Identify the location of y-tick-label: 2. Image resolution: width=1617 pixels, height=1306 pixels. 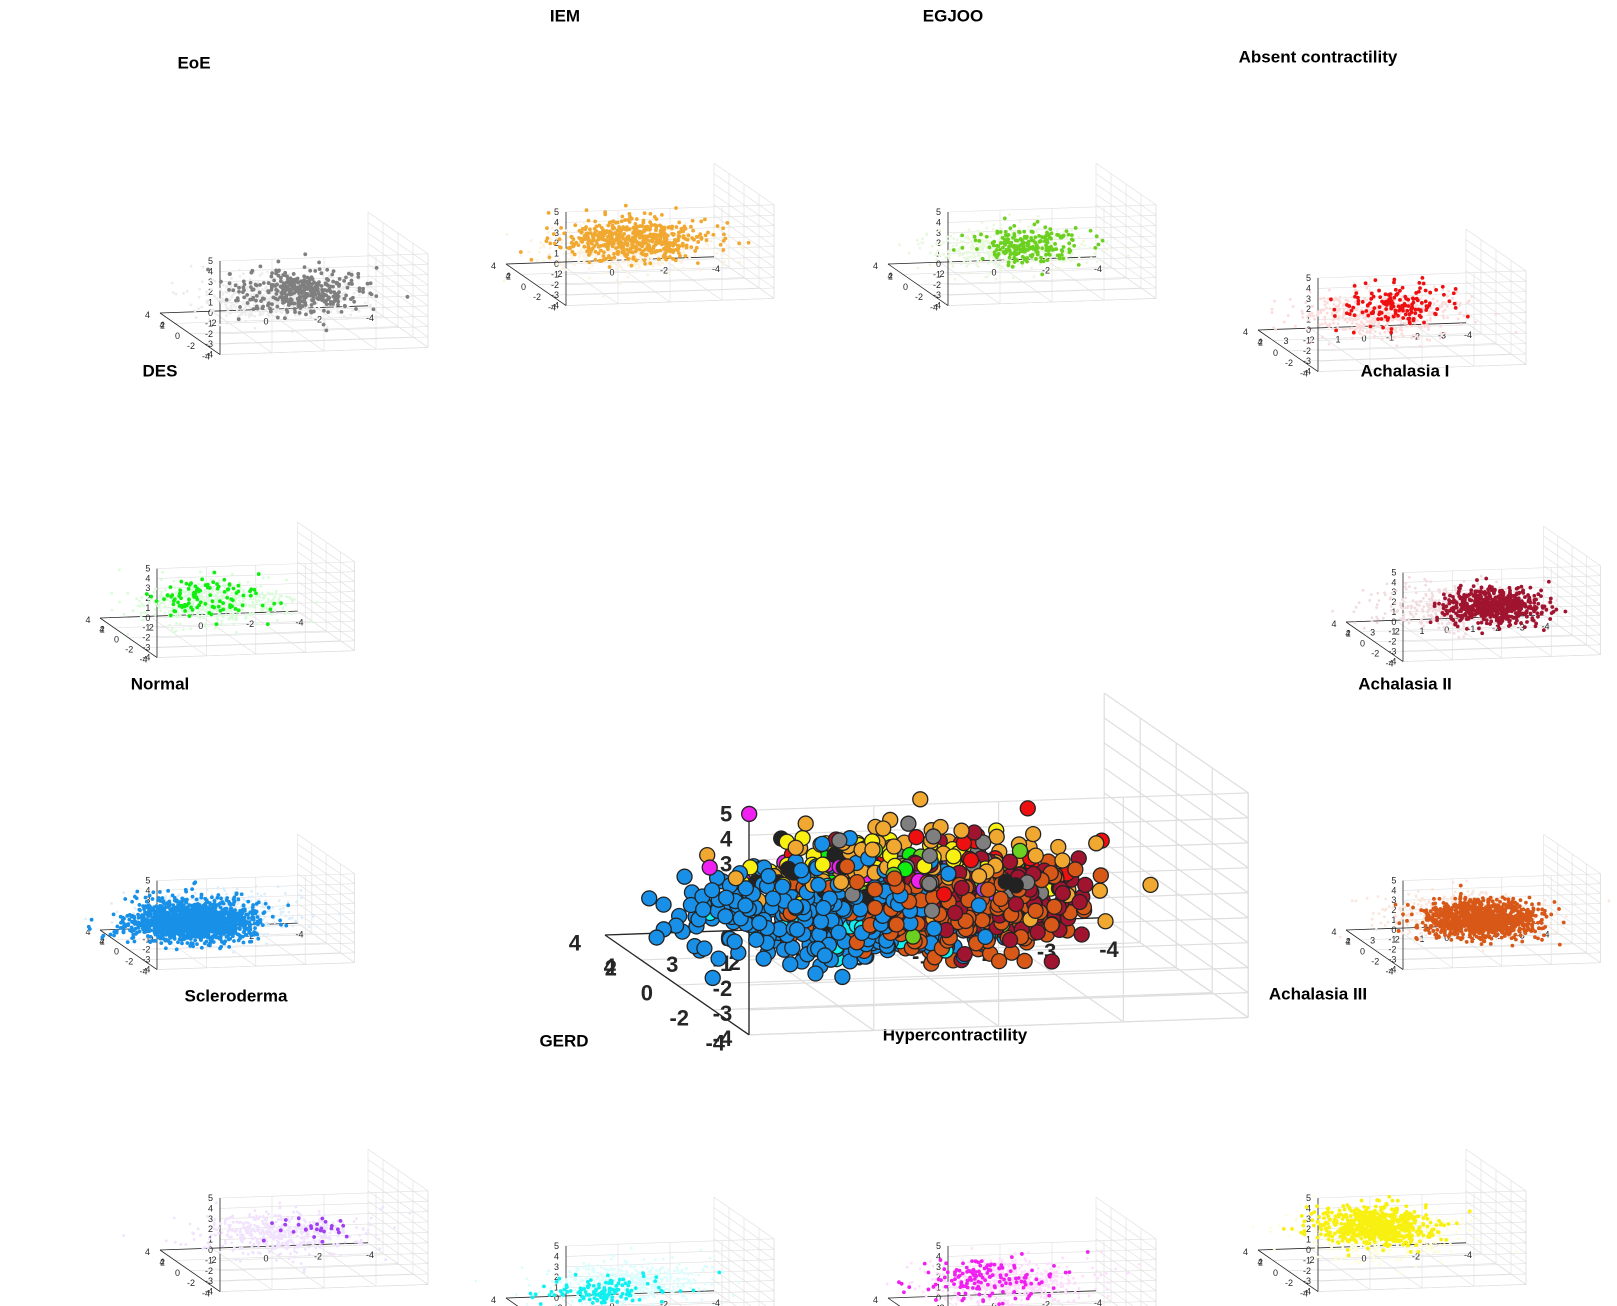
(1260, 342).